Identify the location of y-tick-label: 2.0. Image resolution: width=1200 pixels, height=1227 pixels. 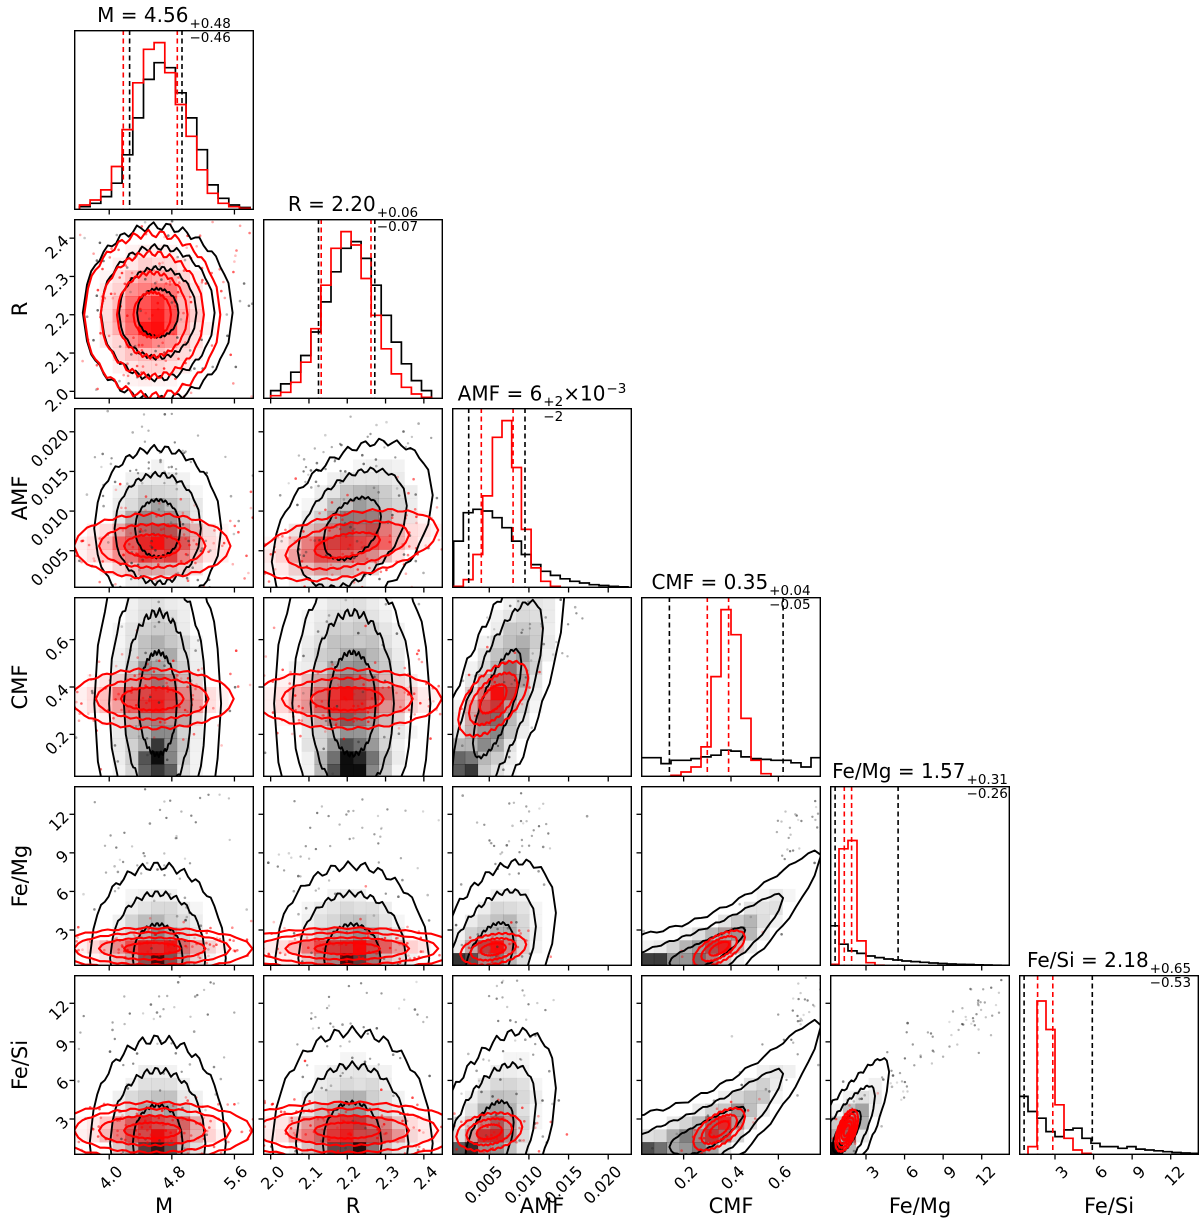
(57, 400).